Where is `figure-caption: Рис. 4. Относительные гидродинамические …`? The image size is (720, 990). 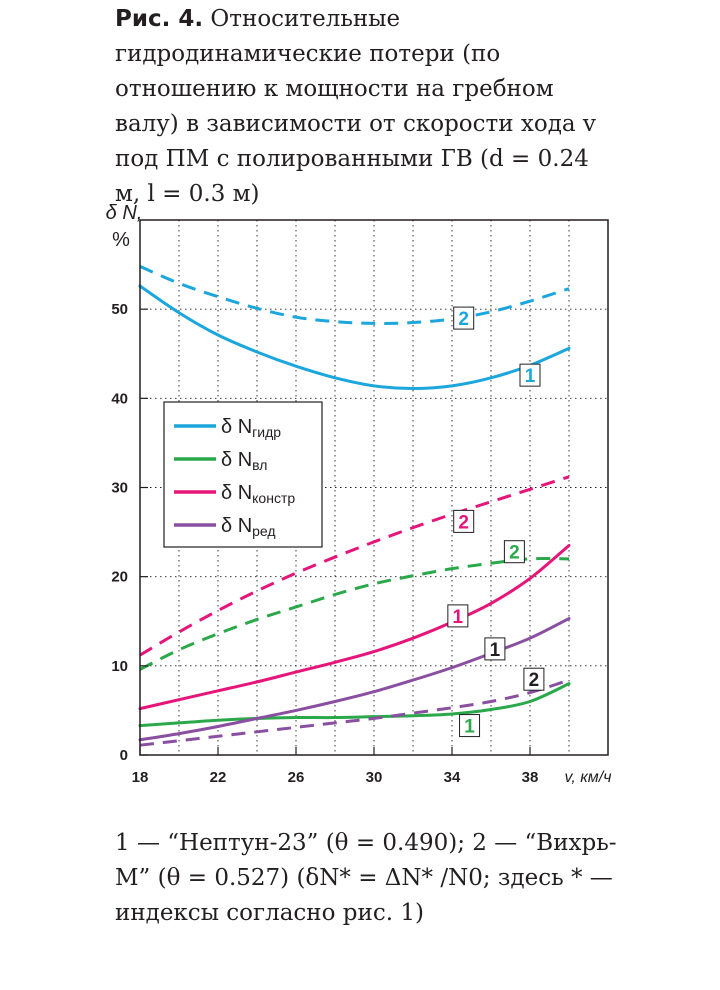 figure-caption: Рис. 4. Относительные гидродинамические … is located at coordinates (365, 107).